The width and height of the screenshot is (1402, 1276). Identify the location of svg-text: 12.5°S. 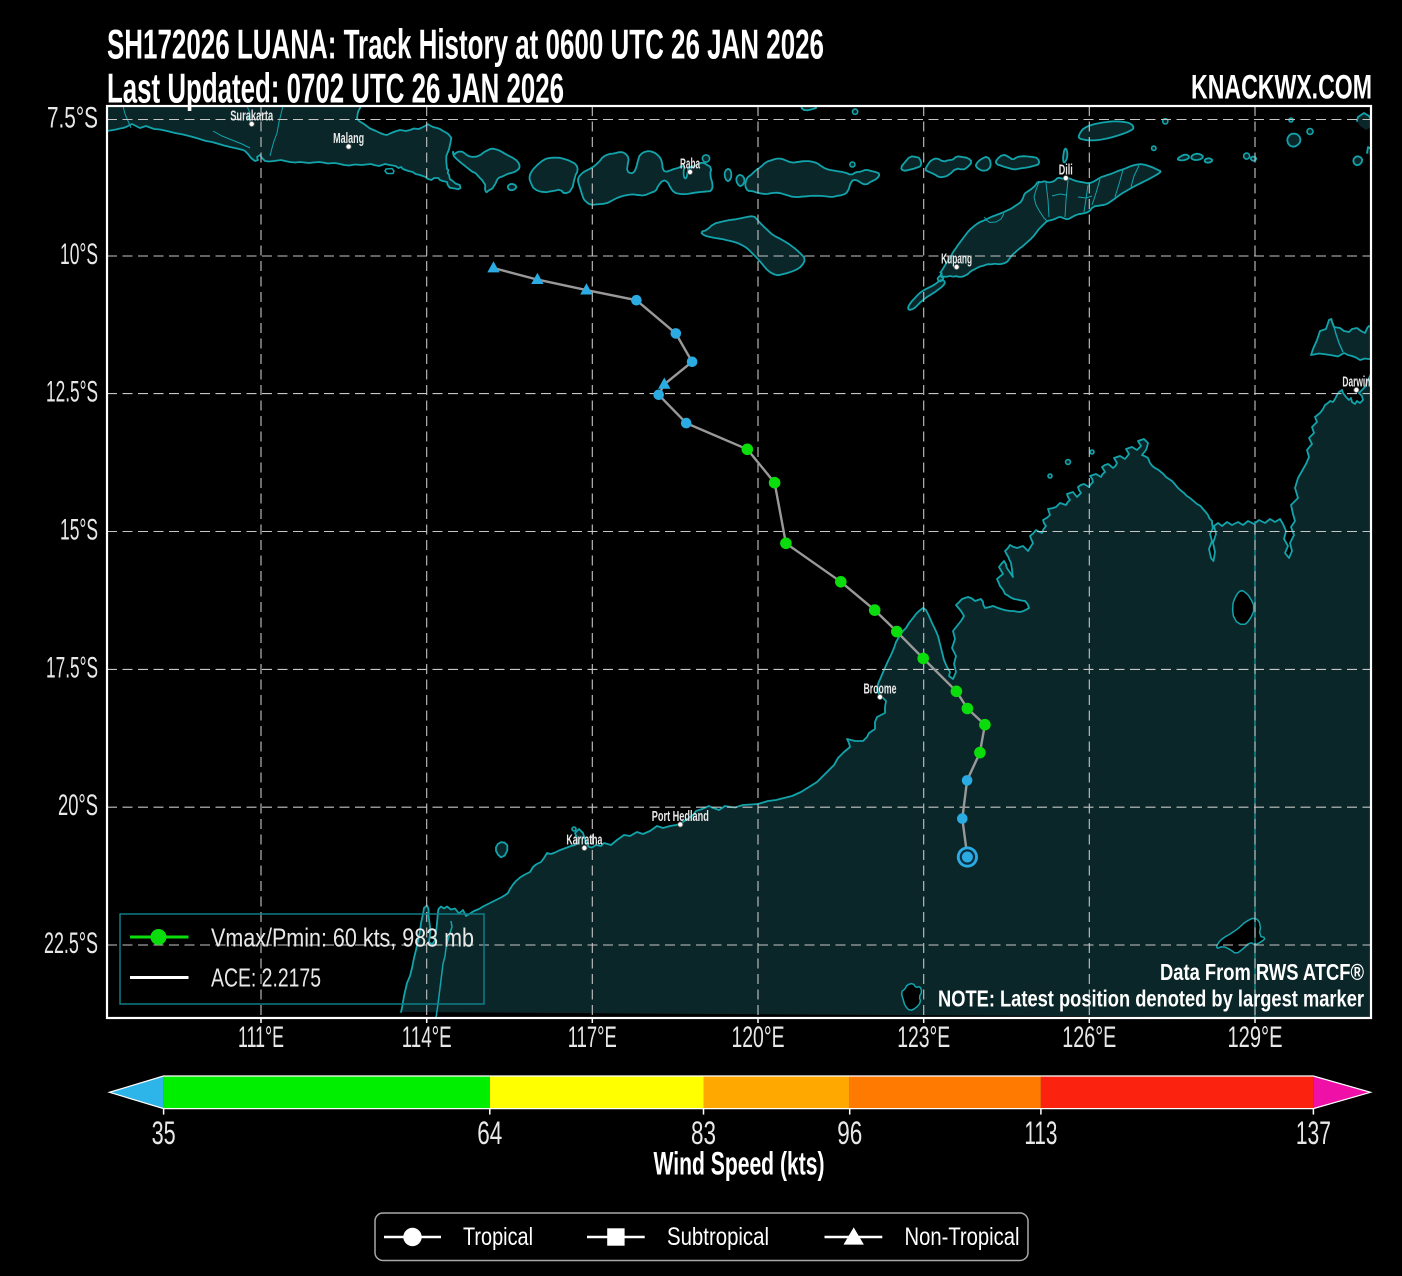
(72, 392).